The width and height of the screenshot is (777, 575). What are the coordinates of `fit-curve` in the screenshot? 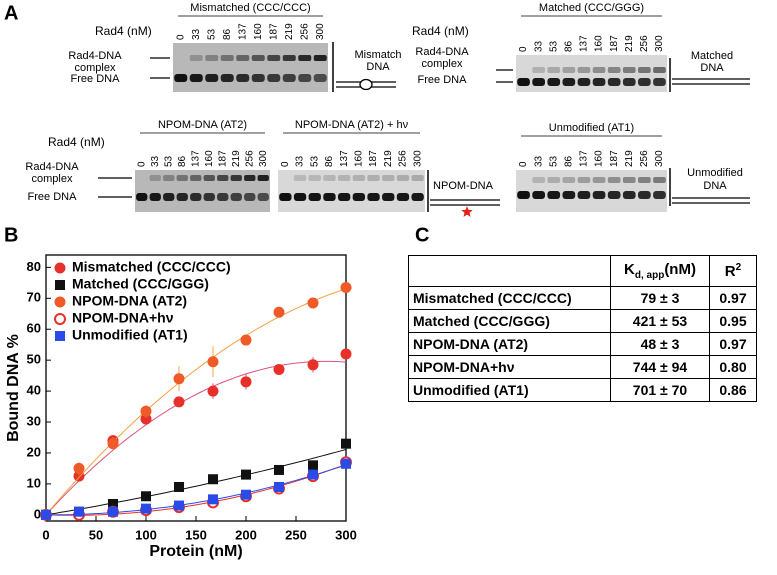 It's located at (196, 438).